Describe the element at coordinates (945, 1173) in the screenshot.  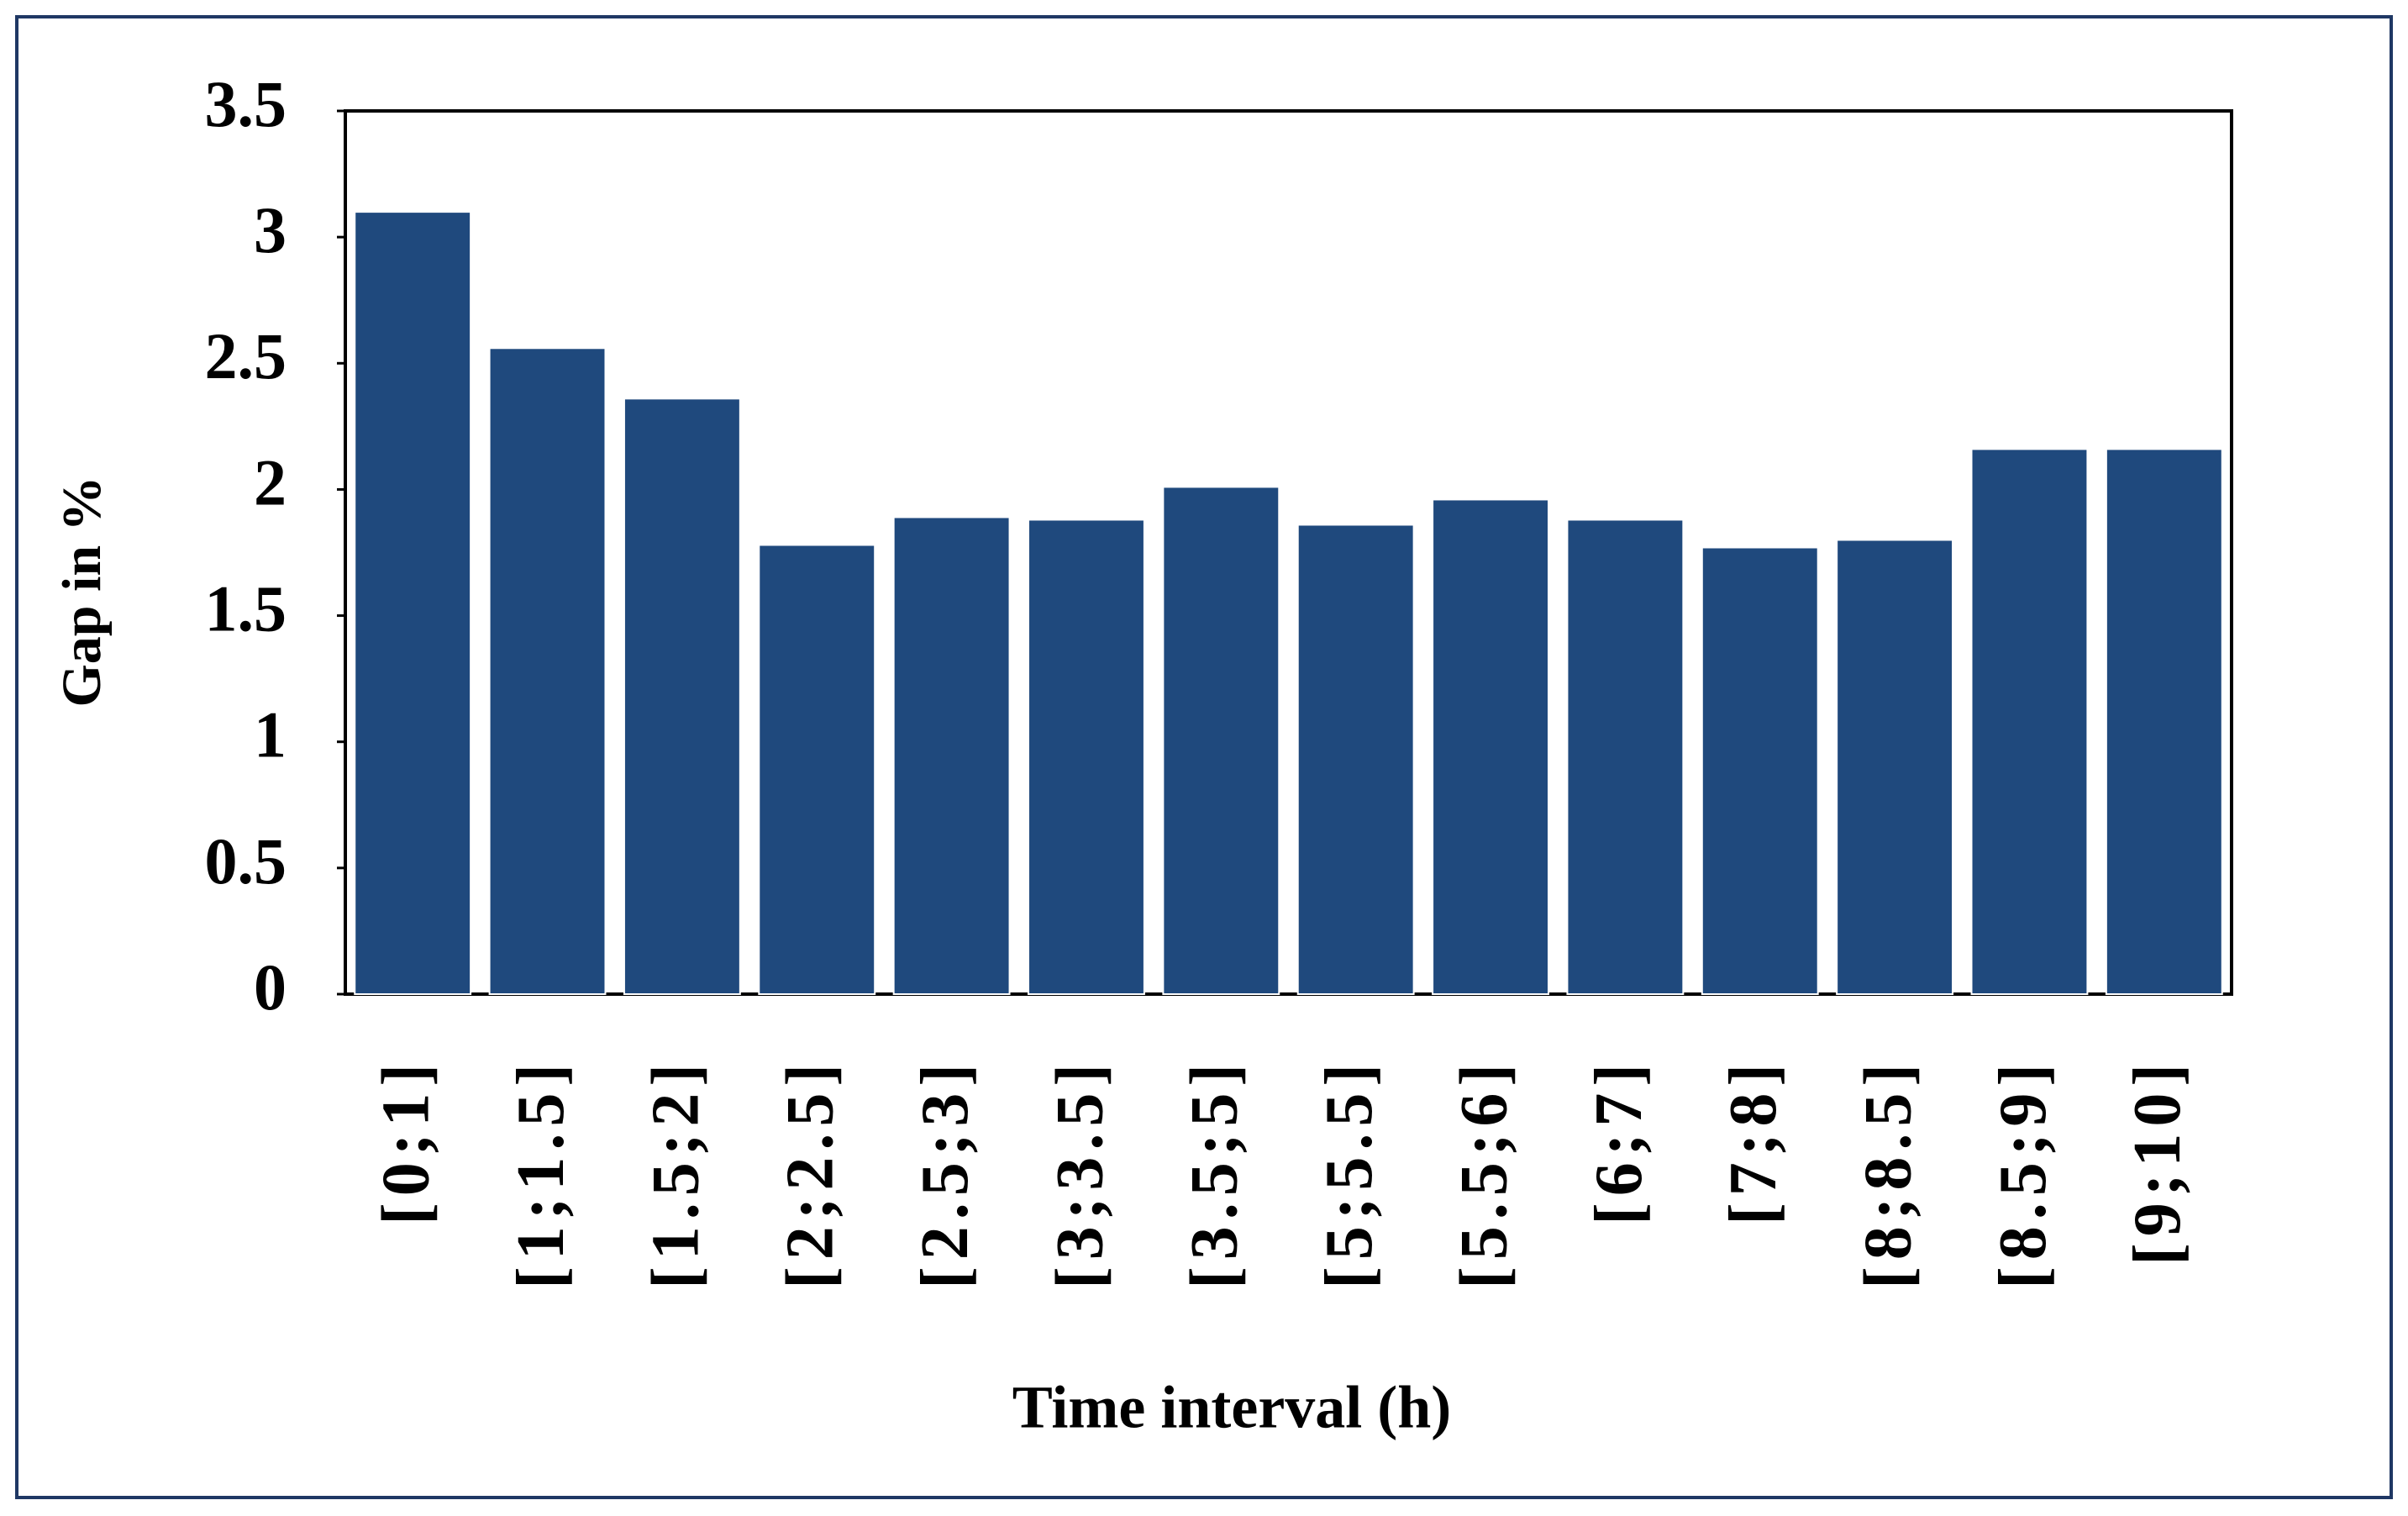
I see `x-tick-label: [2.5;3]` at that location.